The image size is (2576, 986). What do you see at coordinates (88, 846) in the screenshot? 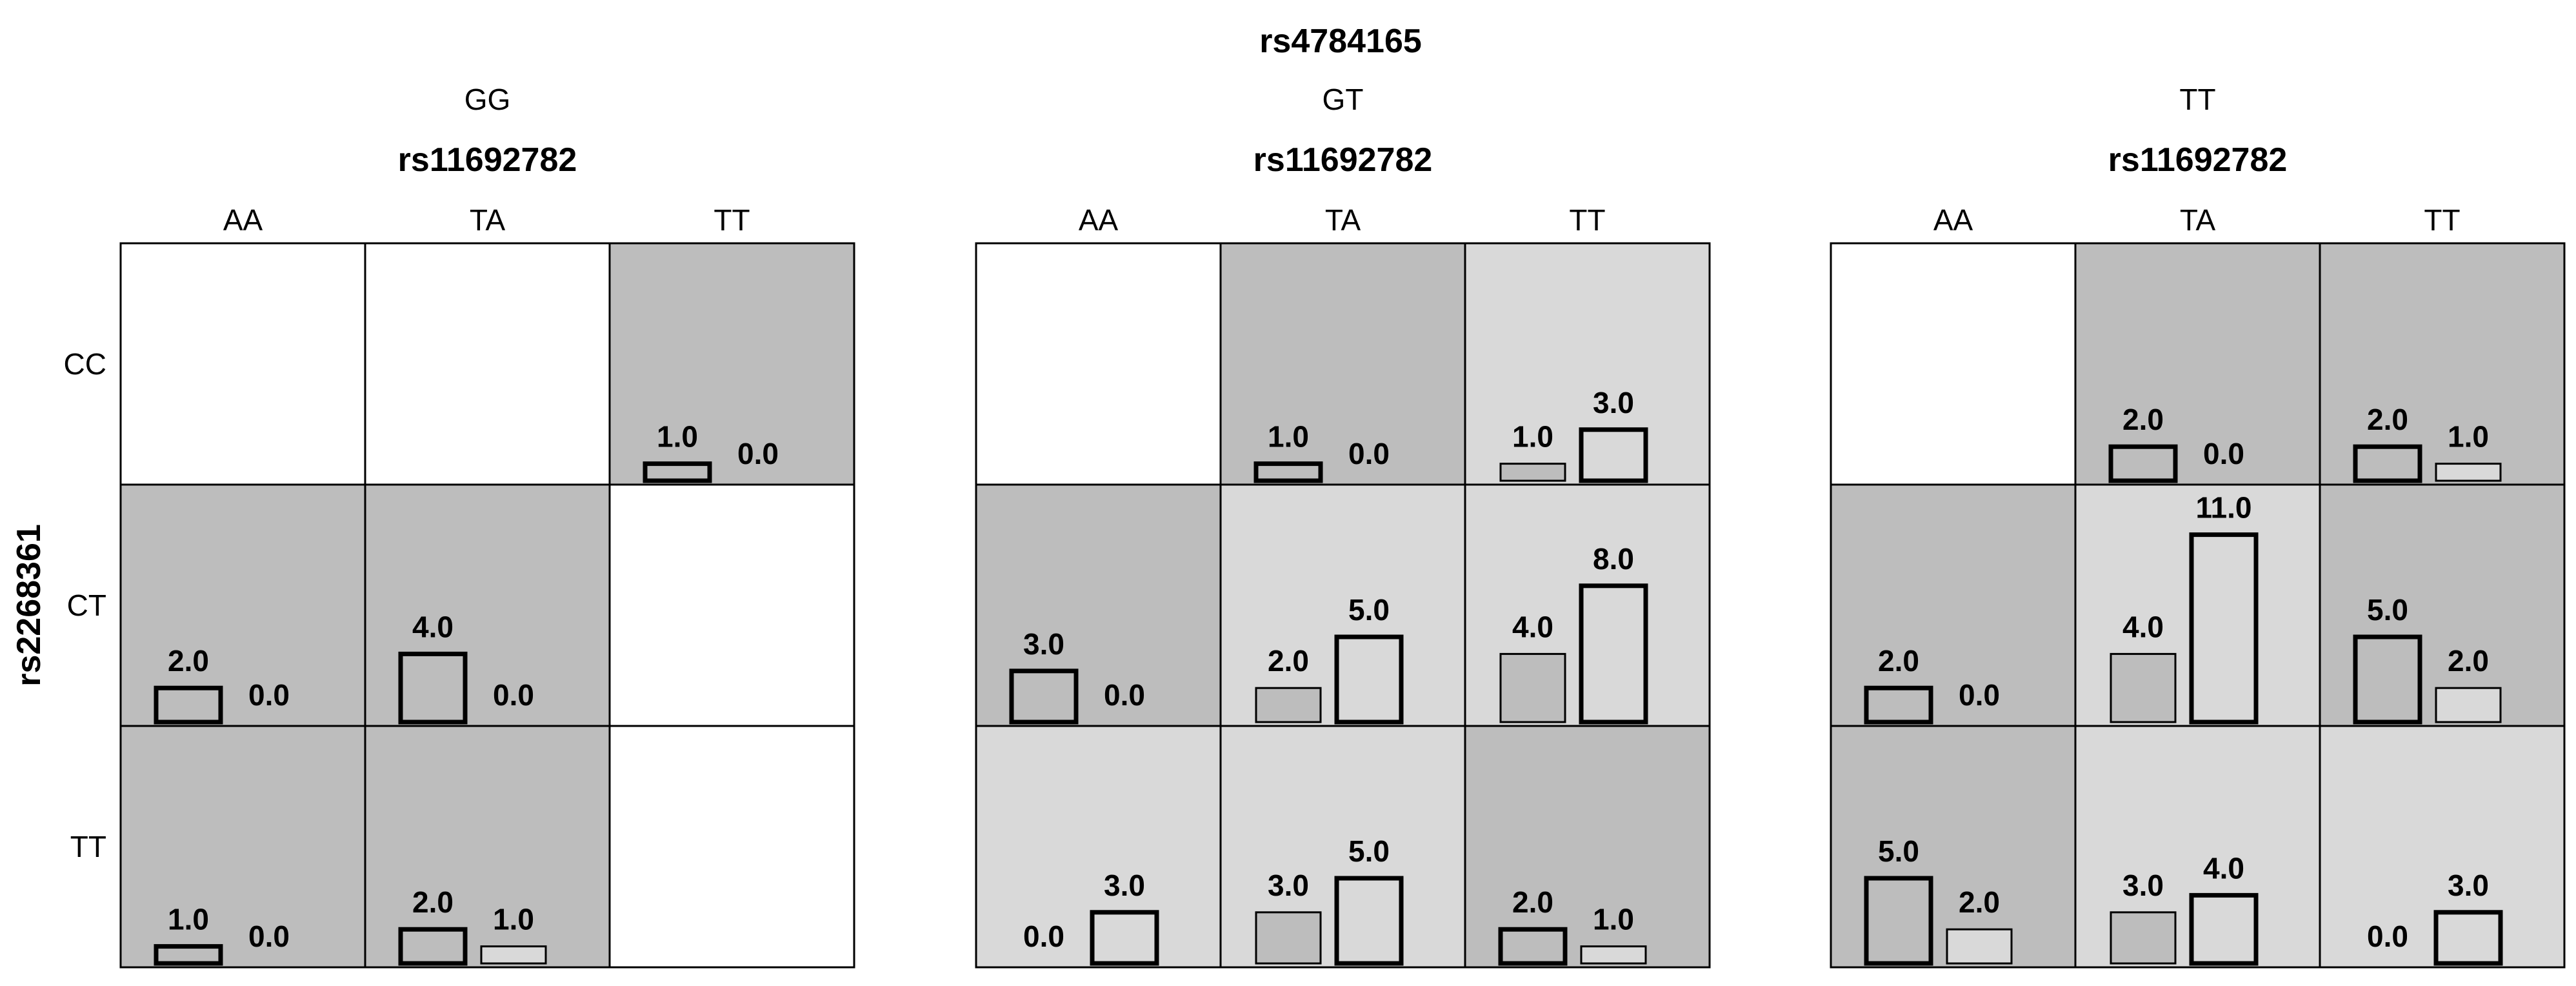
I see `row-level-tt: TT` at bounding box center [88, 846].